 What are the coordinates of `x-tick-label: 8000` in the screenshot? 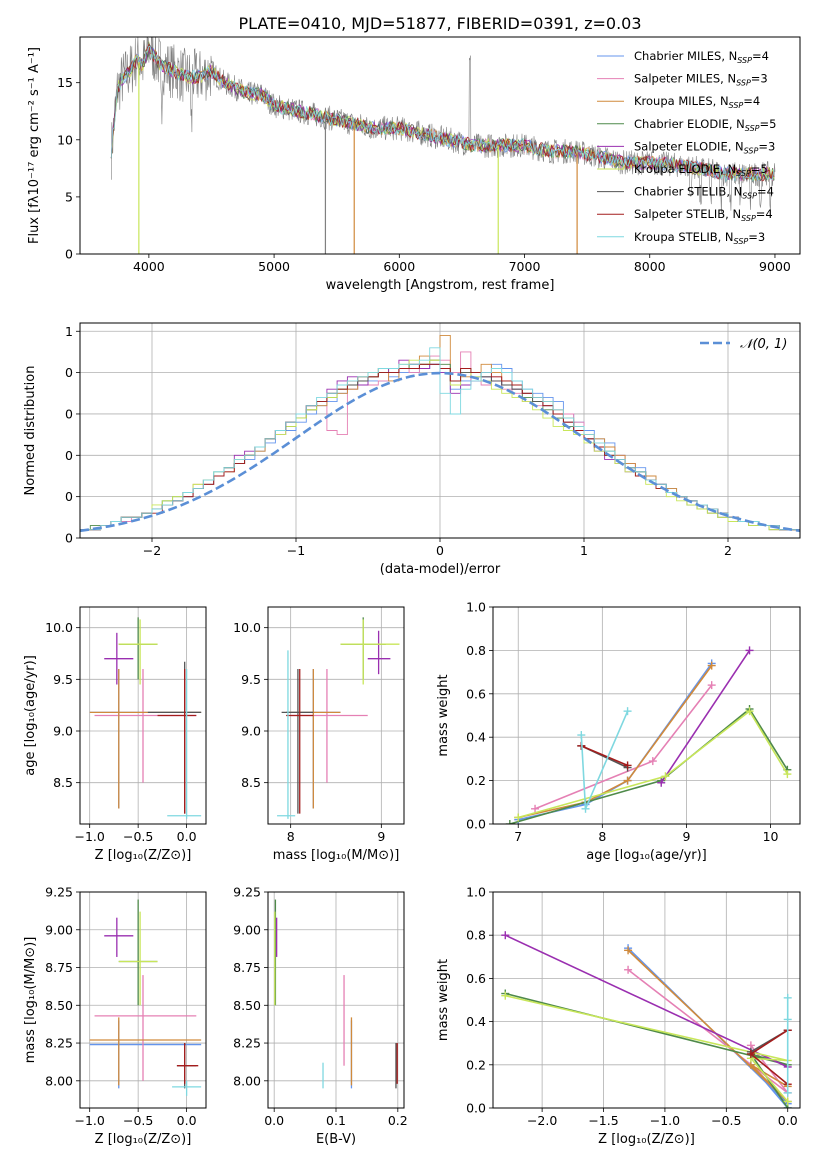 It's located at (650, 266).